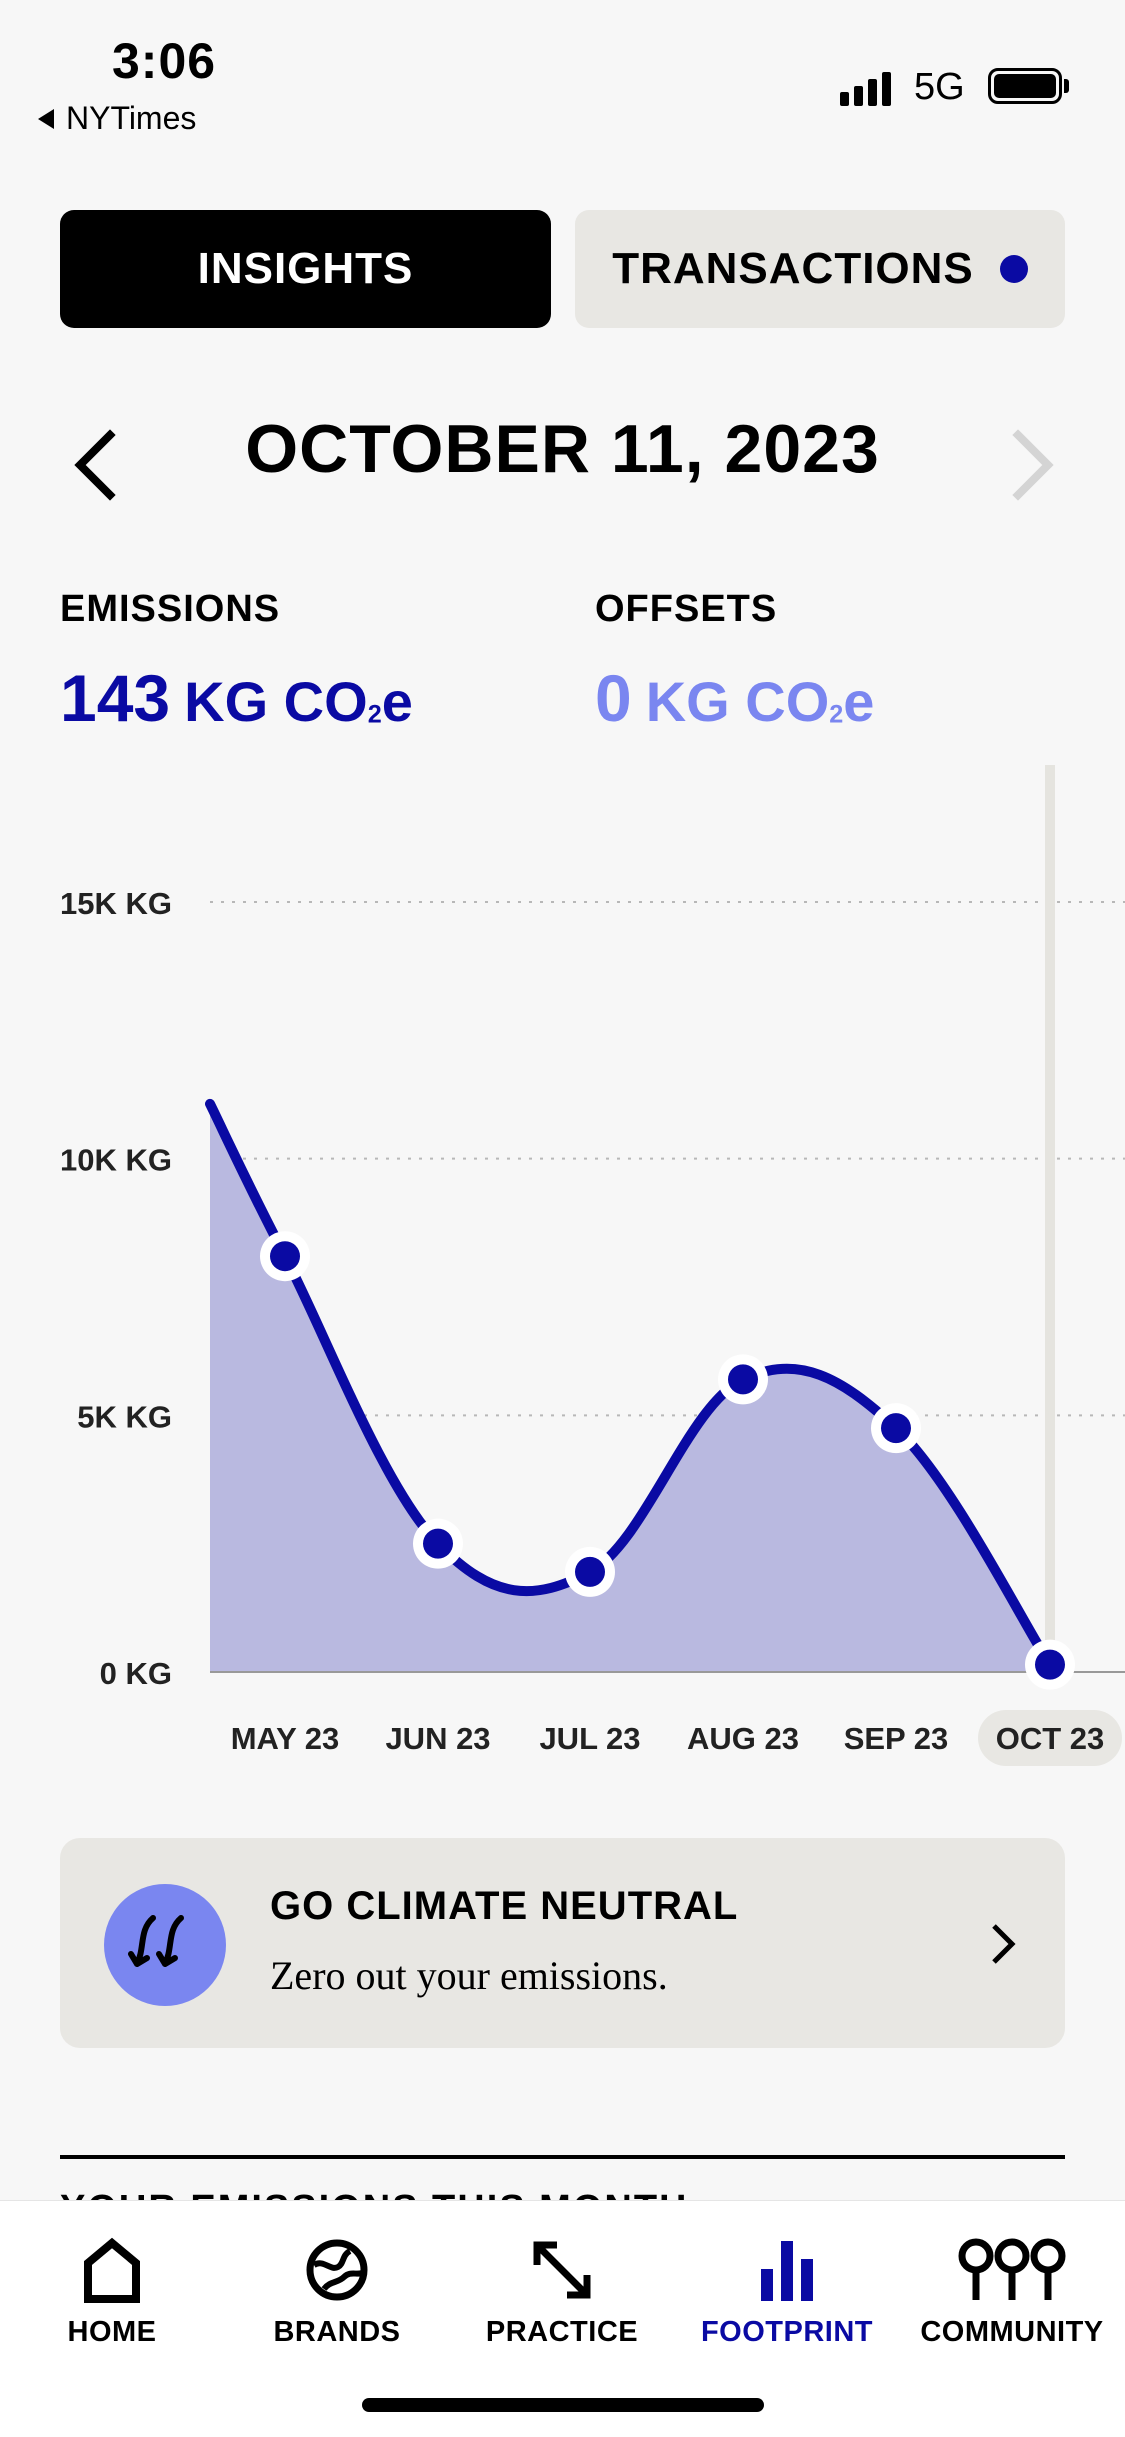 This screenshot has height=2437, width=1125. What do you see at coordinates (164, 61) in the screenshot?
I see `status-time: 3:06` at bounding box center [164, 61].